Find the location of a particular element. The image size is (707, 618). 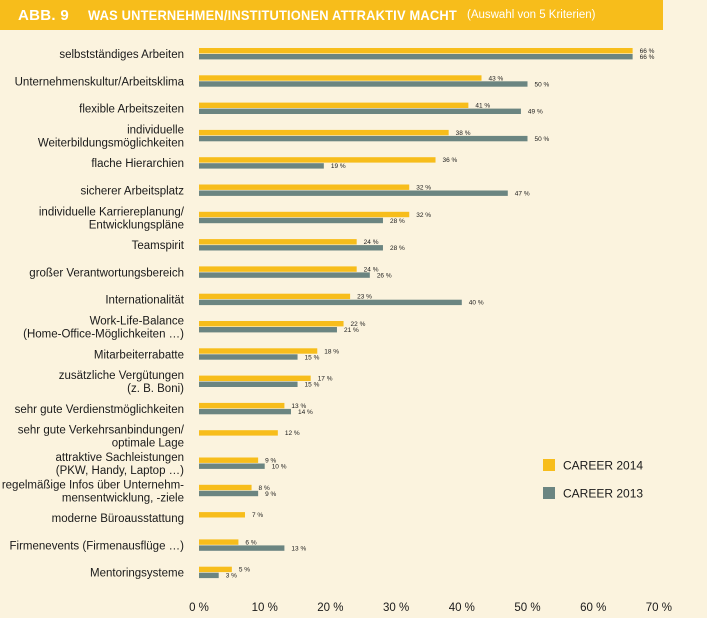

x-tick-label: 70 % is located at coordinates (659, 608).